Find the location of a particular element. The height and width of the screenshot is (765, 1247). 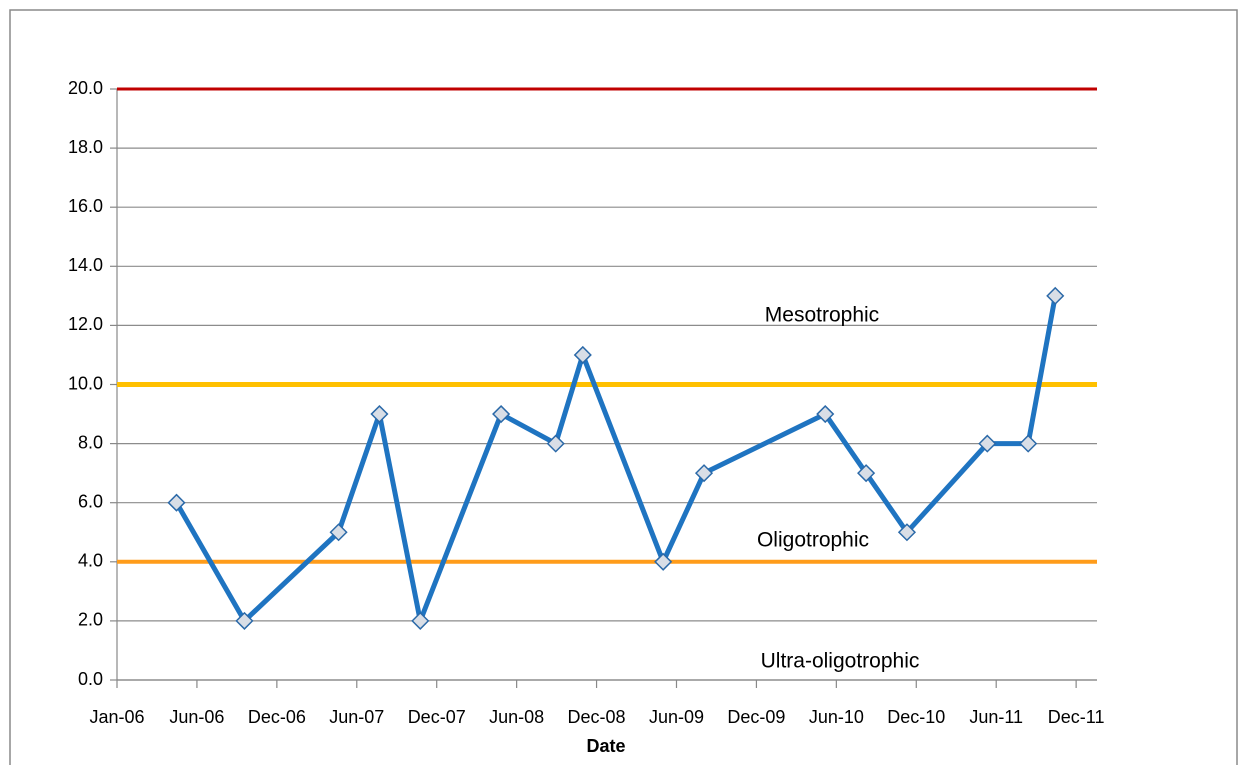

x-tick-label: Dec-08 is located at coordinates (597, 717).